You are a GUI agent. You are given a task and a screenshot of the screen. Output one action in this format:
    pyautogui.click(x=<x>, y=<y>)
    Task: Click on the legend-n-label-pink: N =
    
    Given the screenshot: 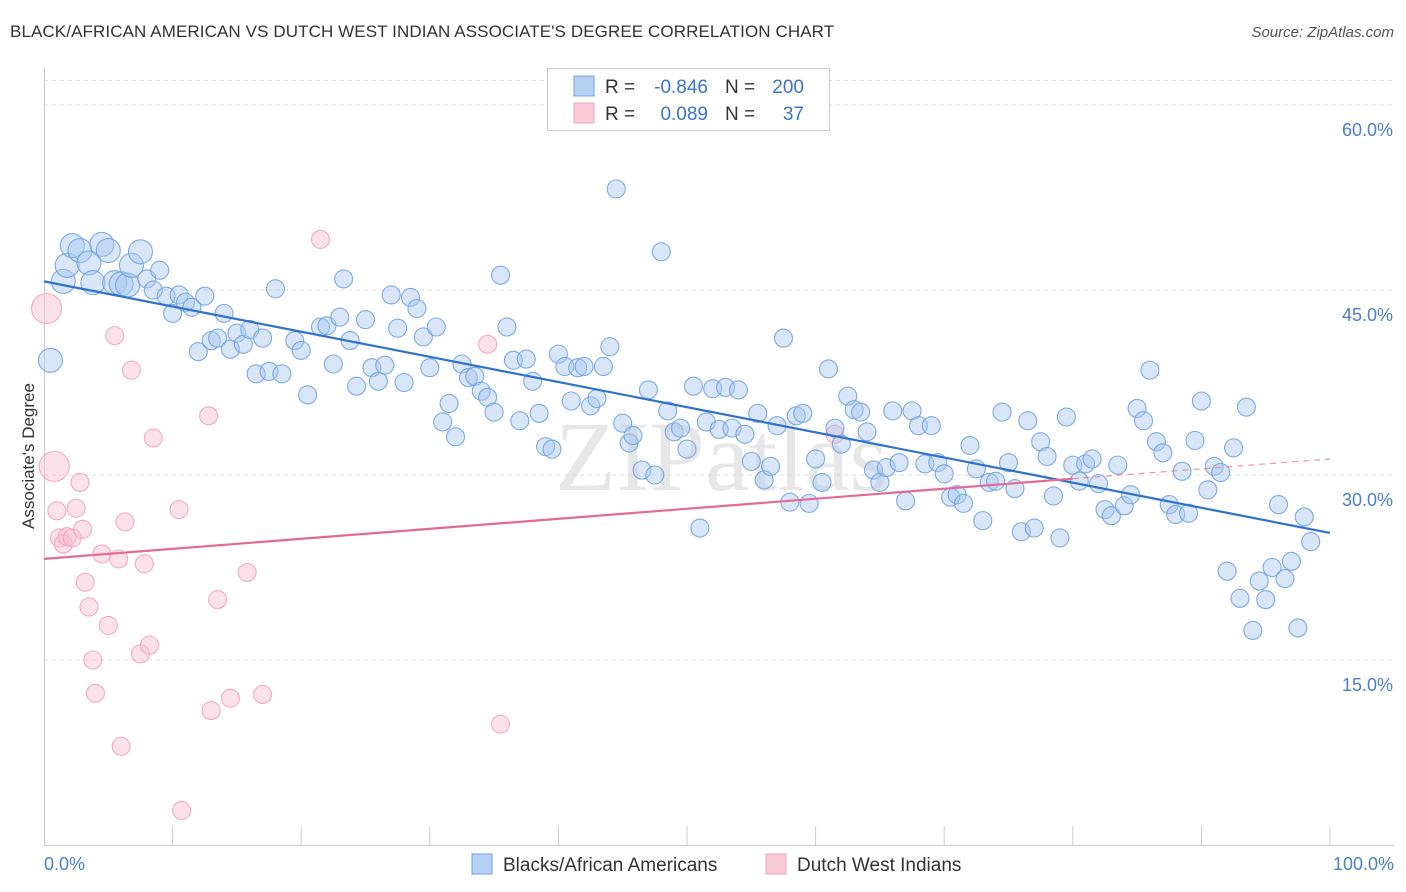 What is the action you would take?
    pyautogui.click(x=740, y=114)
    